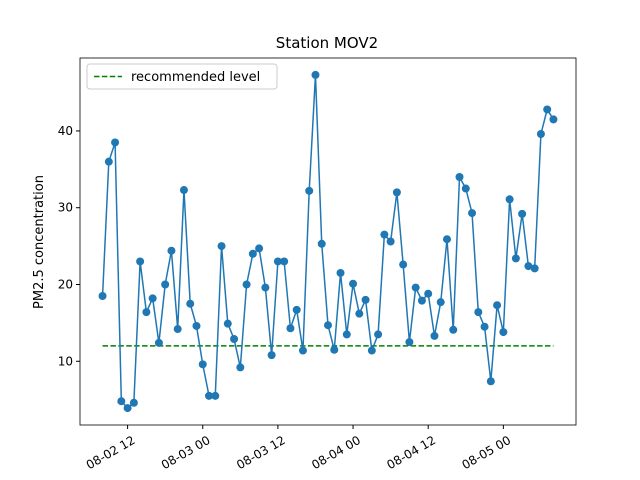  I want to click on legend-box, so click(182, 76).